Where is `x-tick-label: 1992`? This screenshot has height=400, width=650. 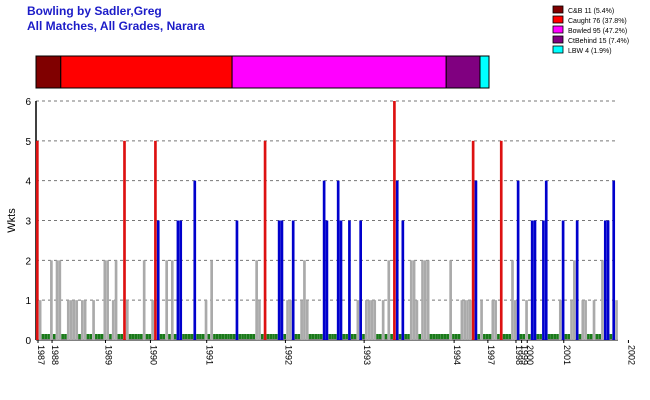
x-tick-label: 1992 is located at coordinates (288, 355).